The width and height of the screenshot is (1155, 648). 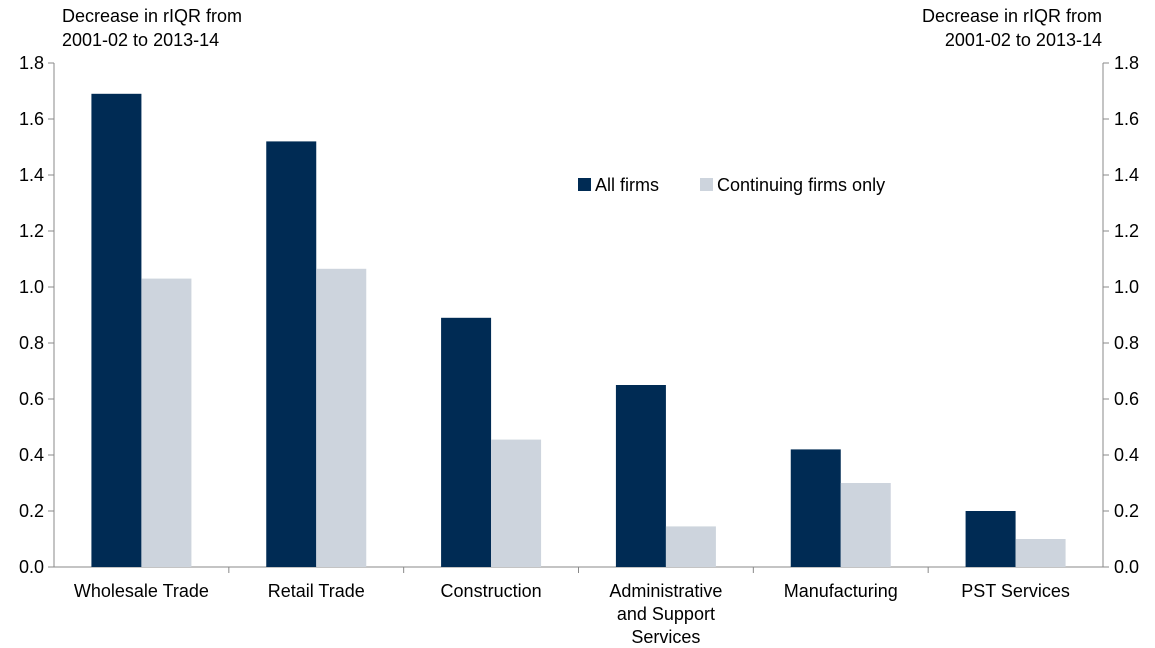 What do you see at coordinates (1126, 175) in the screenshot?
I see `right-y-tick-label: 1.4` at bounding box center [1126, 175].